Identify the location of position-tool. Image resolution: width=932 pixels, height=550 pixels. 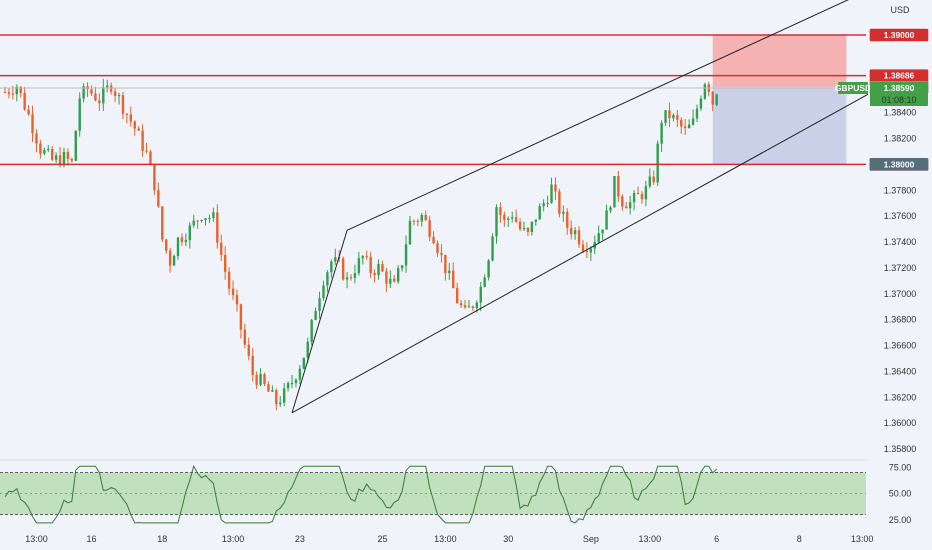
(779, 100).